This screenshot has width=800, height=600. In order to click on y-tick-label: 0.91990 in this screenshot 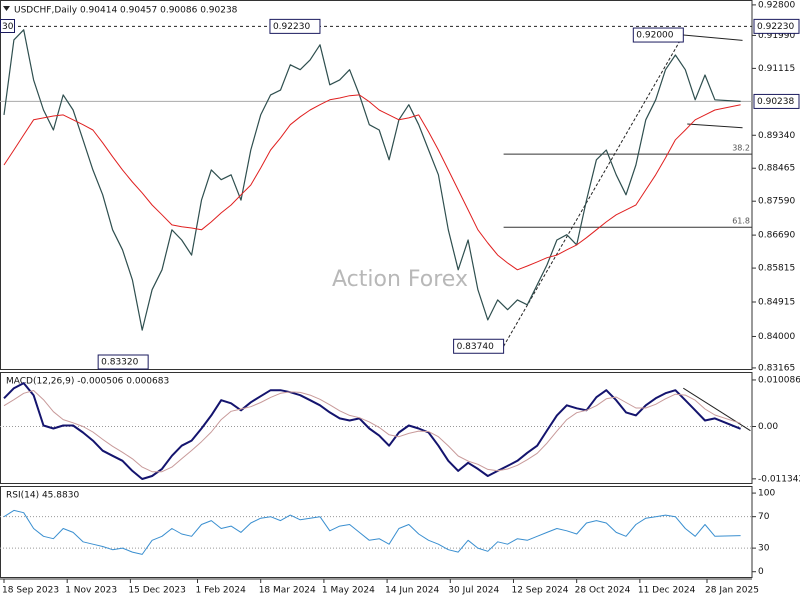, I will do `click(776, 36)`.